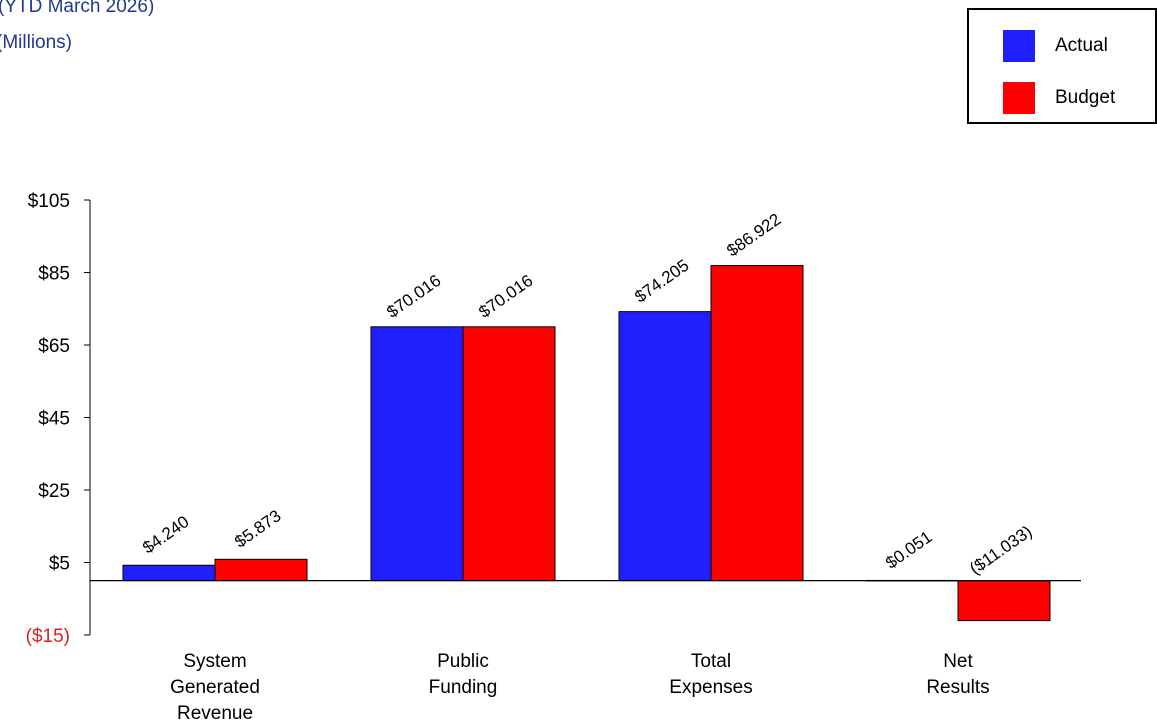 This screenshot has width=1157, height=728. What do you see at coordinates (54, 491) in the screenshot?
I see `y-tick-label: $25` at bounding box center [54, 491].